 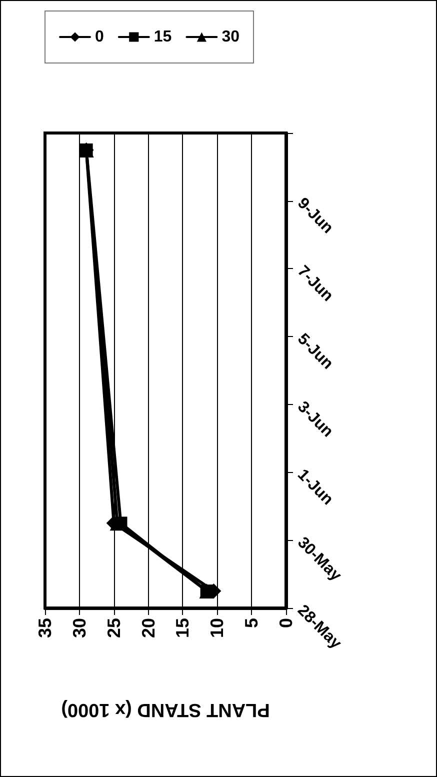 I want to click on x-tick-label: 15, so click(x=182, y=628).